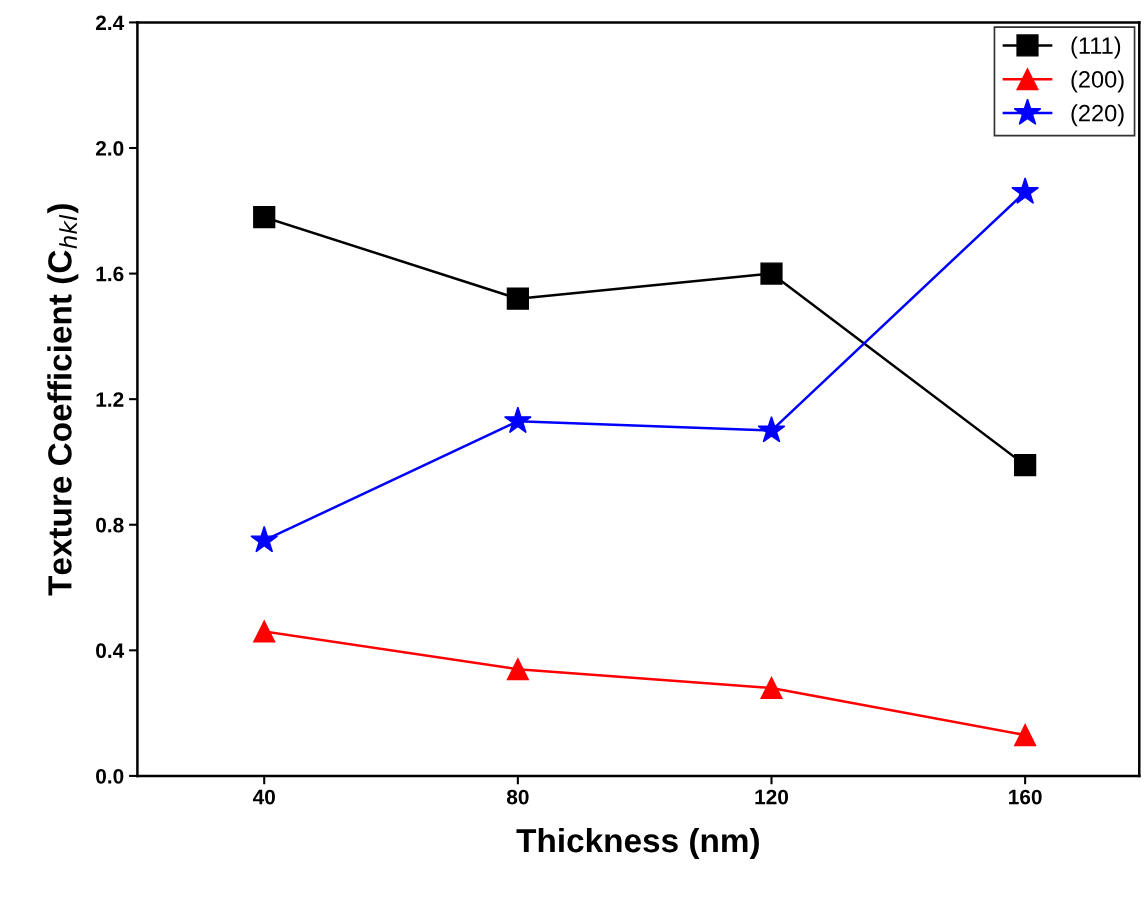 Image resolution: width=1145 pixels, height=897 pixels. Describe the element at coordinates (110, 525) in the screenshot. I see `y-tick-label: 0.8` at that location.